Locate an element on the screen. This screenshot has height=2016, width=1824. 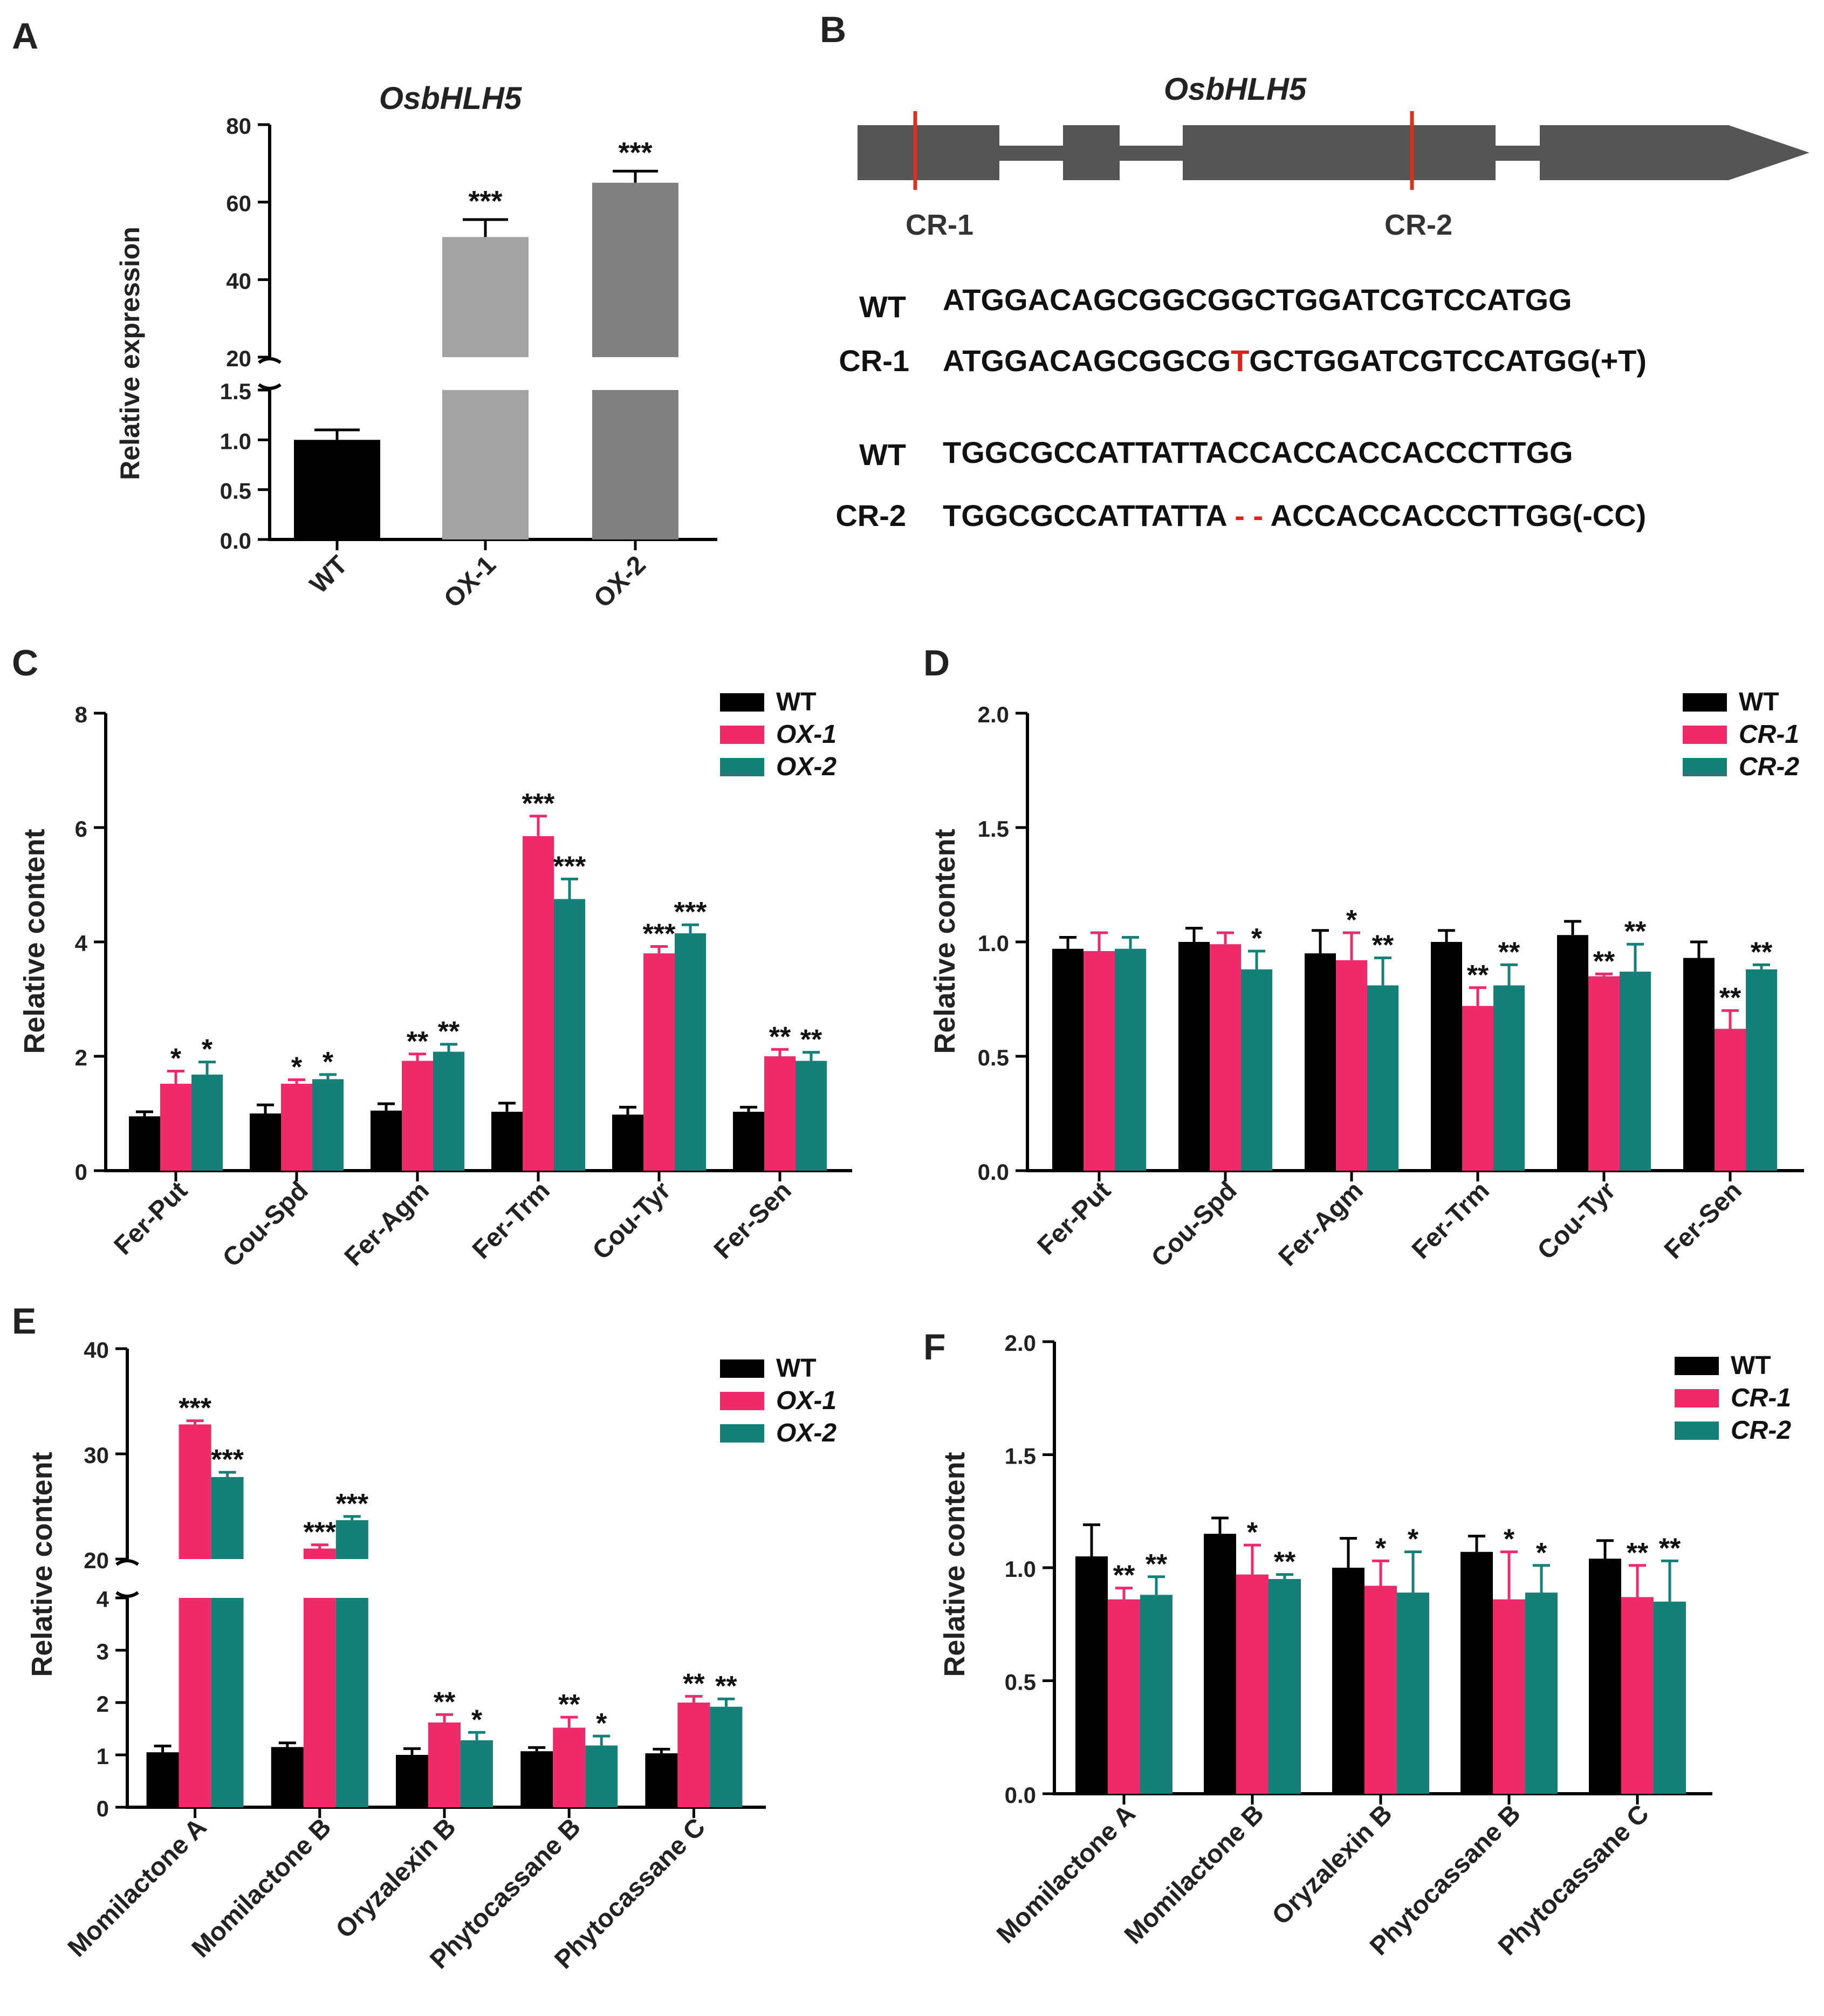
bar-ox-2-momilactone-b-upper is located at coordinates (351, 1540).